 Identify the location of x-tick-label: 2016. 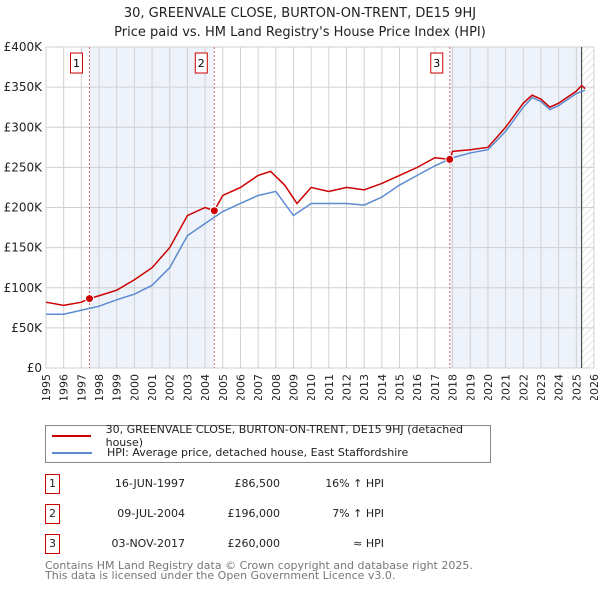
(417, 387).